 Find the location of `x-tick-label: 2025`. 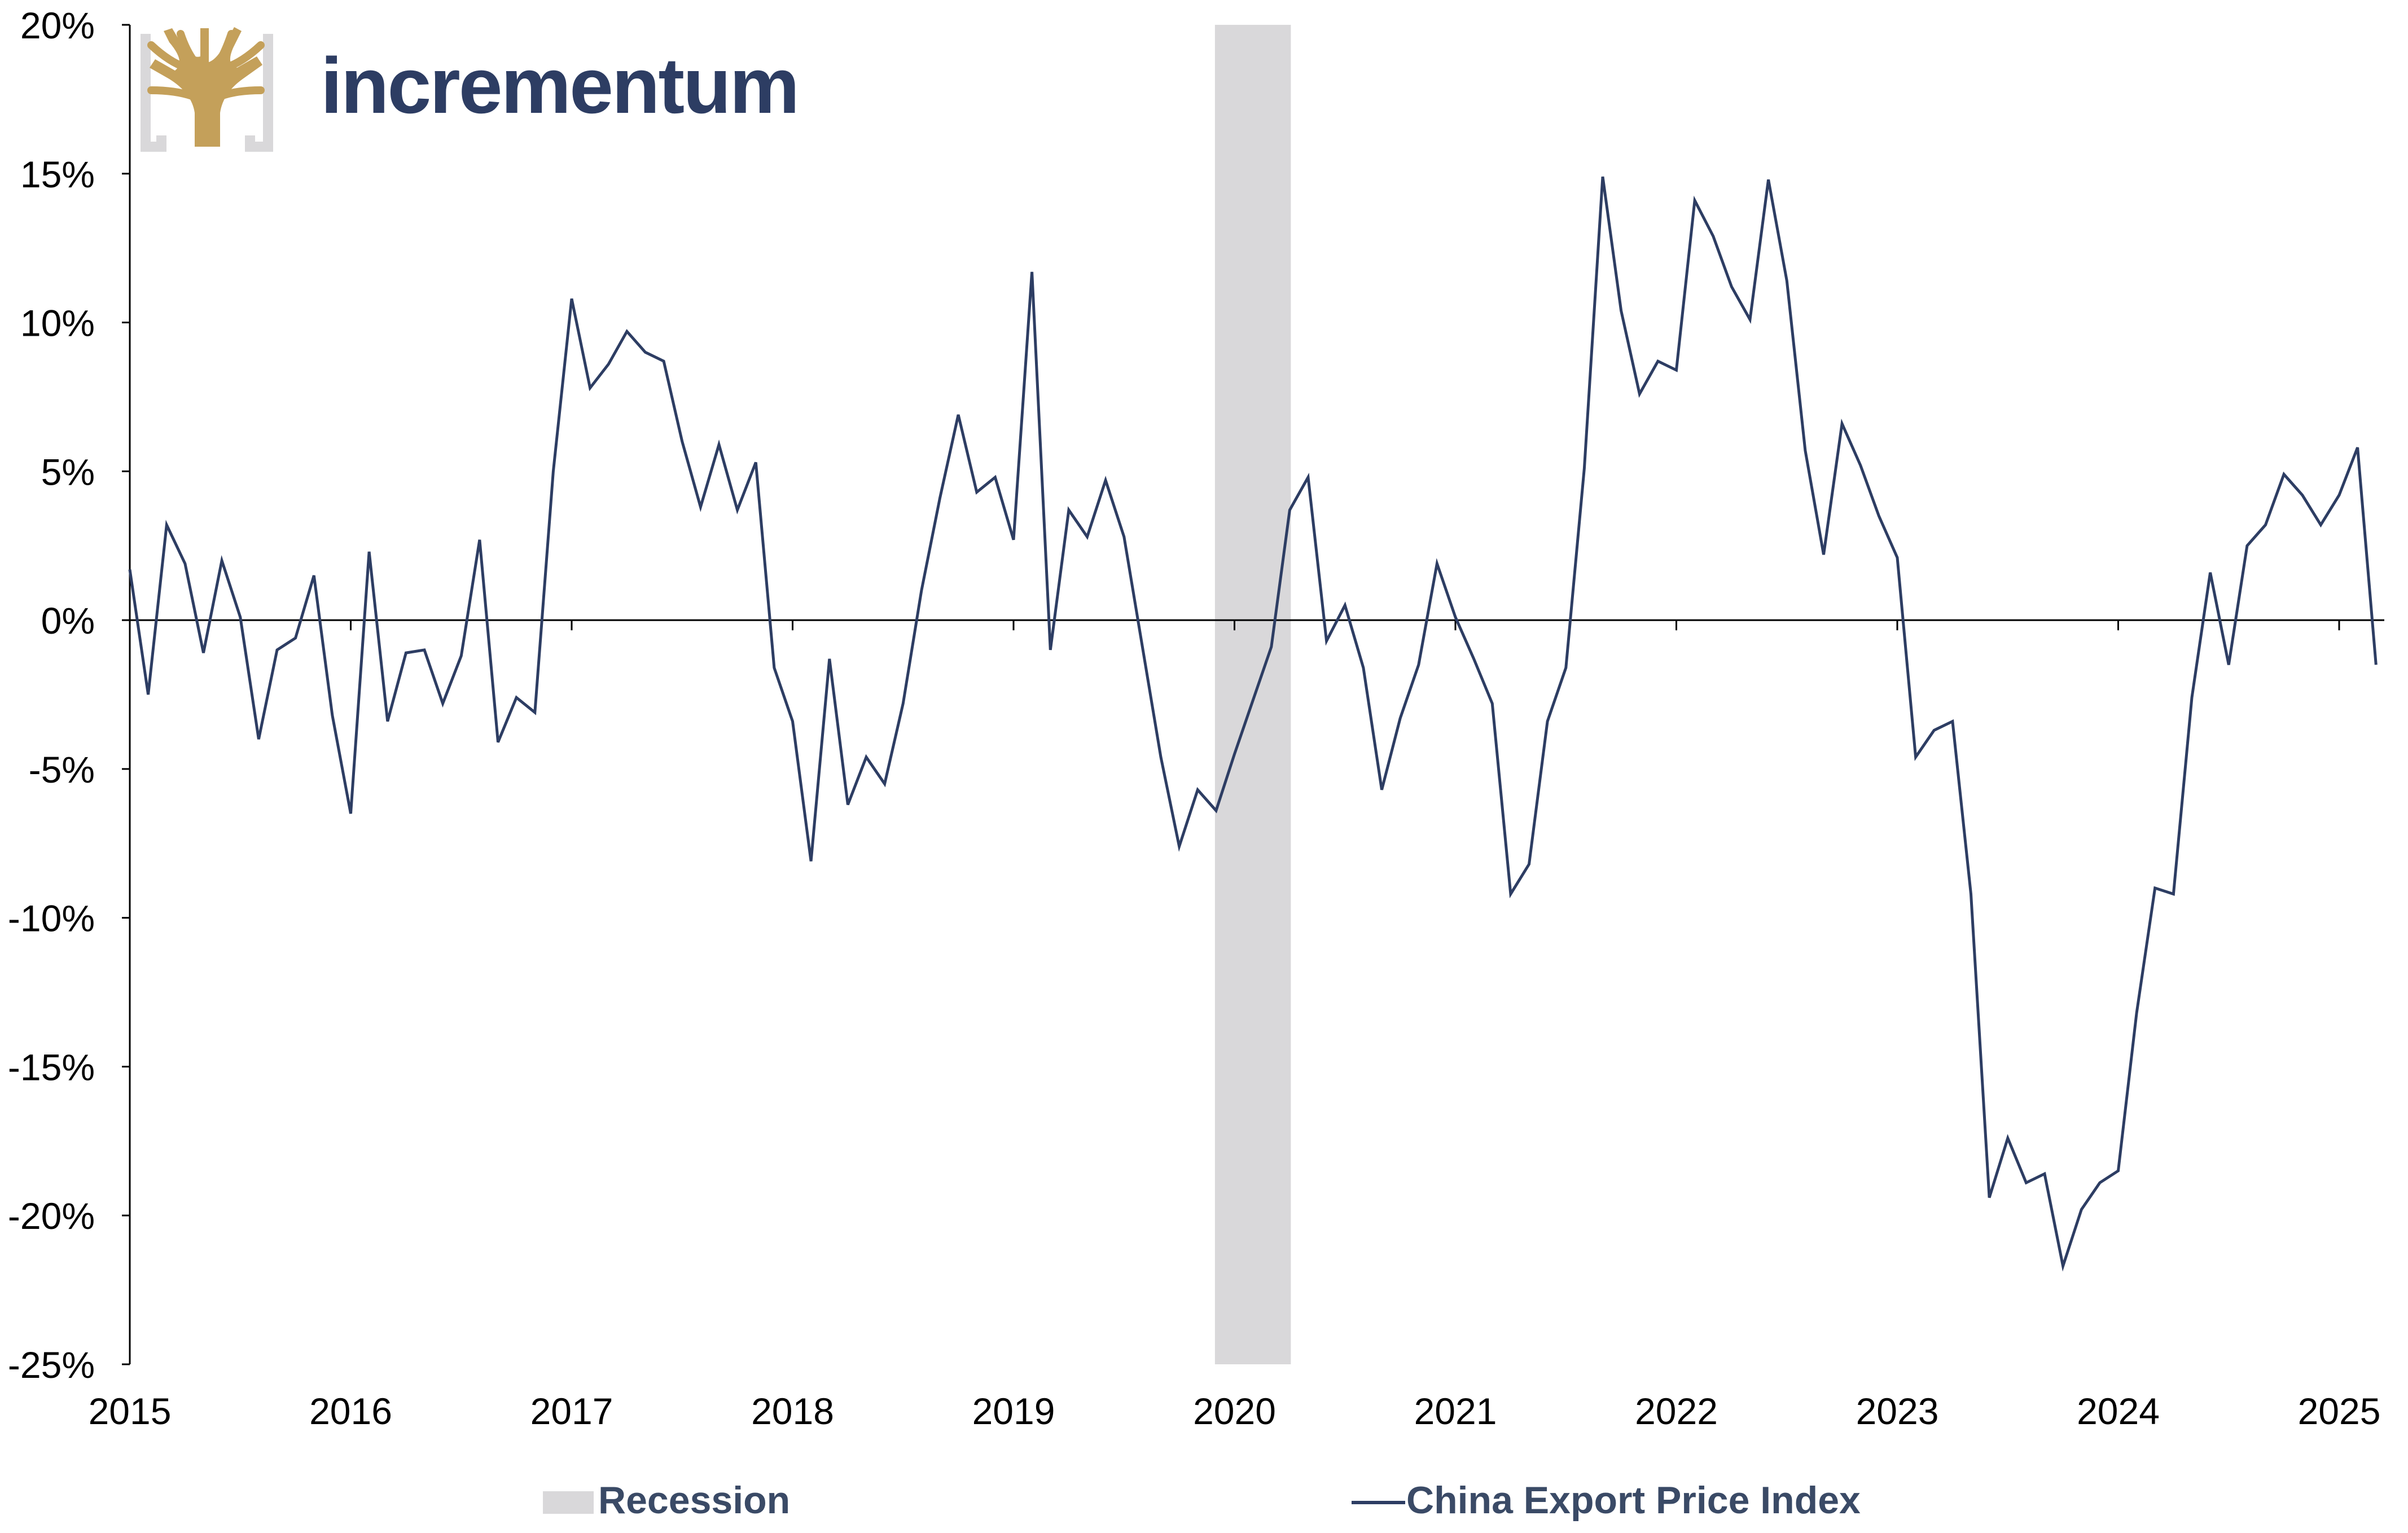

x-tick-label: 2025 is located at coordinates (2340, 1411).